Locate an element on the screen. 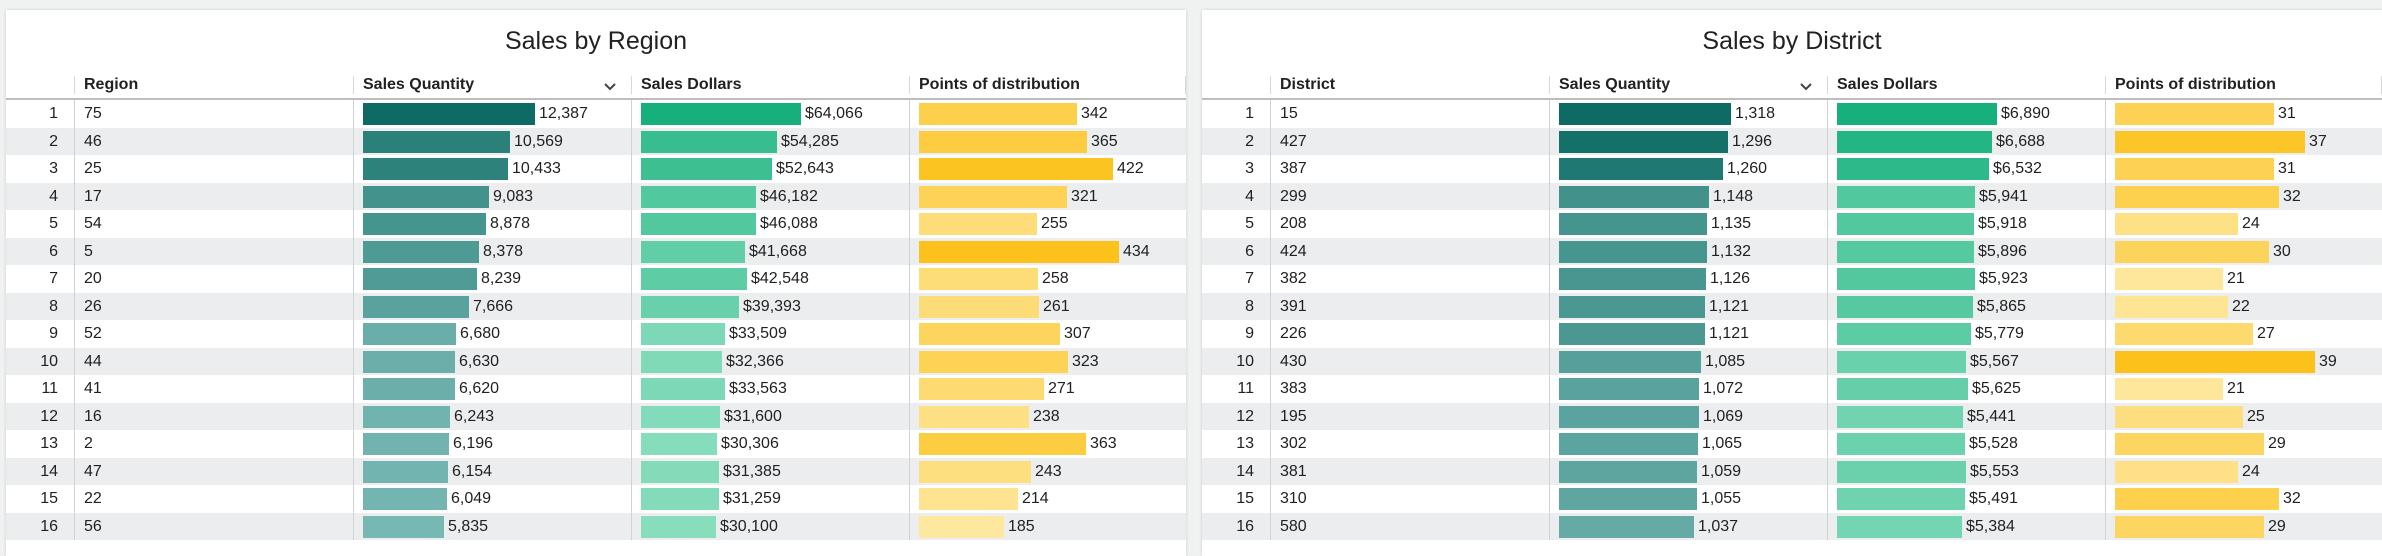 The image size is (2382, 556). table-row: 3 387 1,260 $6,532 31 is located at coordinates (1792, 169).